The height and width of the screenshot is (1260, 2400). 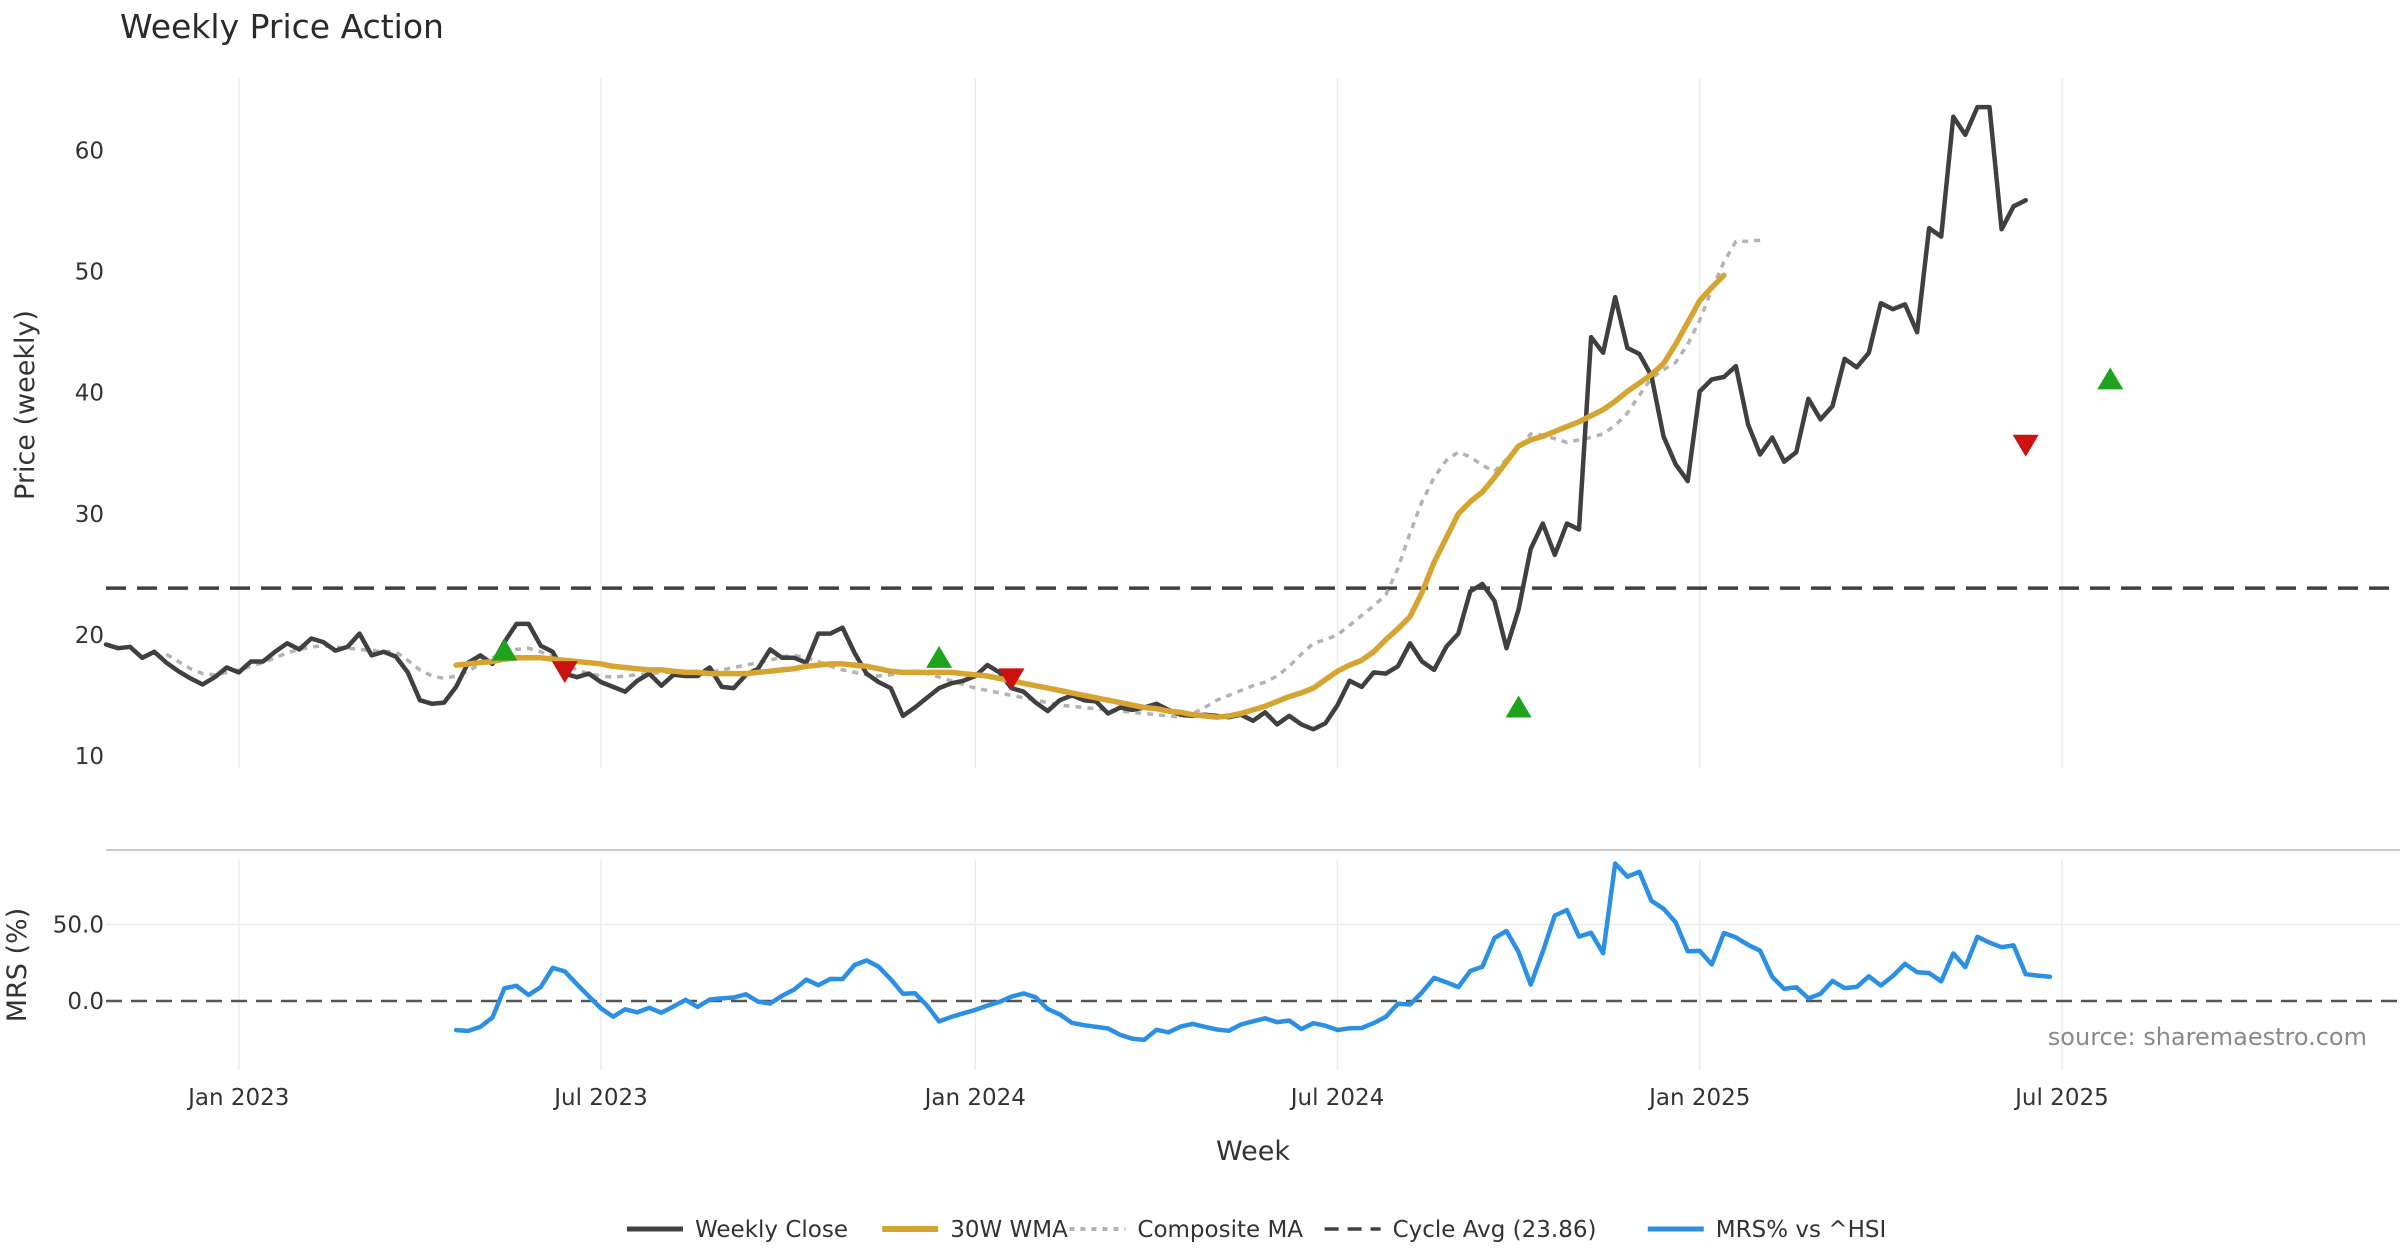 What do you see at coordinates (89, 394) in the screenshot?
I see `price-y-tick-label: 40` at bounding box center [89, 394].